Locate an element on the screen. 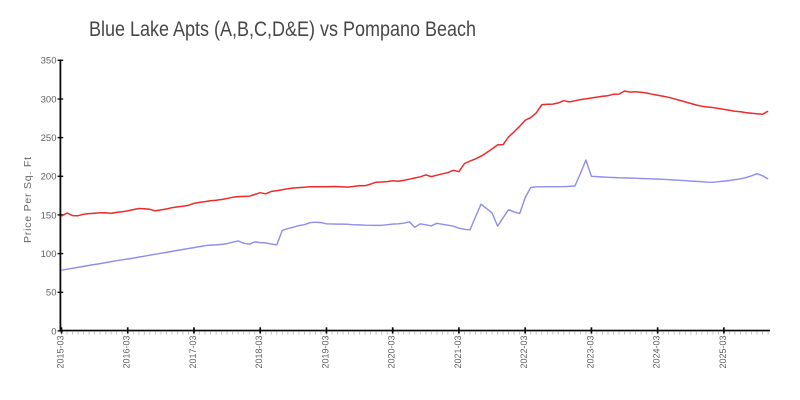 Image resolution: width=800 pixels, height=400 pixels. svg-text: 300 is located at coordinates (49, 99).